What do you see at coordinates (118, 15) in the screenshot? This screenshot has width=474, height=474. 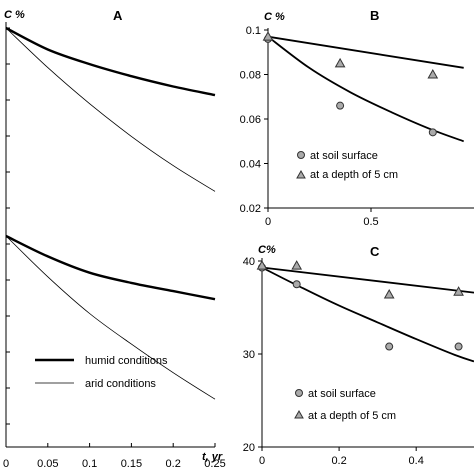 I see `panel-a-label: A` at bounding box center [118, 15].